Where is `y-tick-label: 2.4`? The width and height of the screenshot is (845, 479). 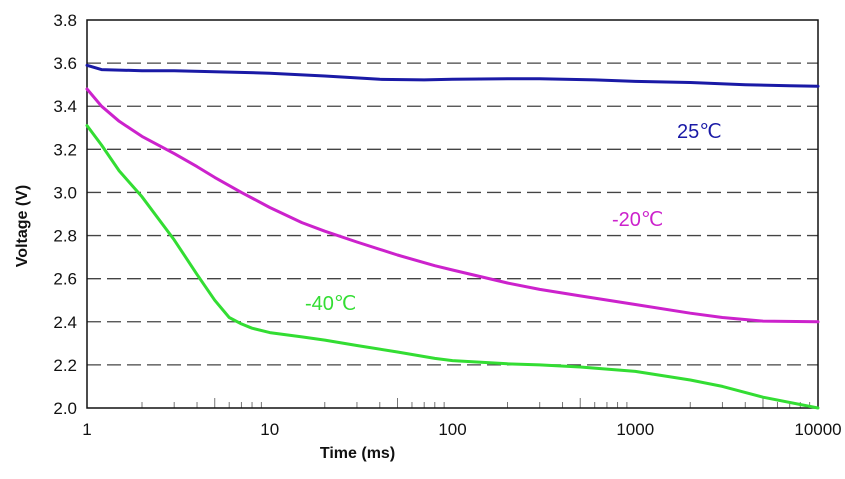
y-tick-label: 2.4 is located at coordinates (65, 322).